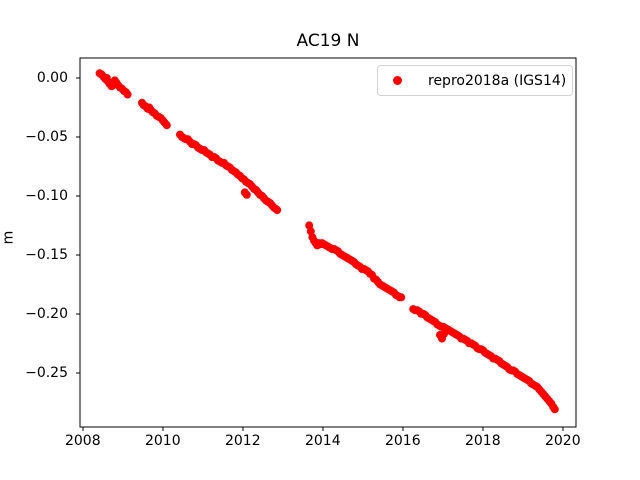 This screenshot has height=480, width=640. What do you see at coordinates (46, 136) in the screenshot?
I see `y-tick-label: −0.05` at bounding box center [46, 136].